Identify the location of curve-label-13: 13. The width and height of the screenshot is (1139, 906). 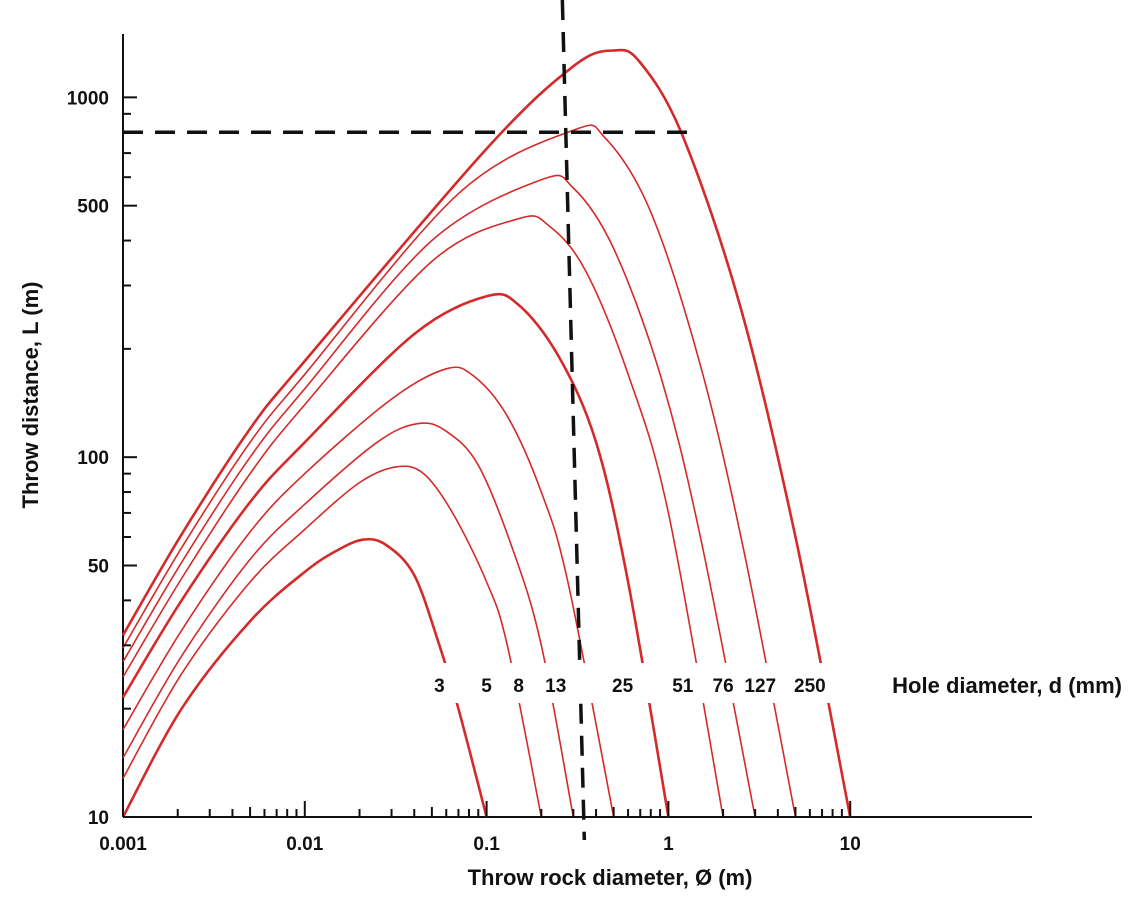
(555, 686).